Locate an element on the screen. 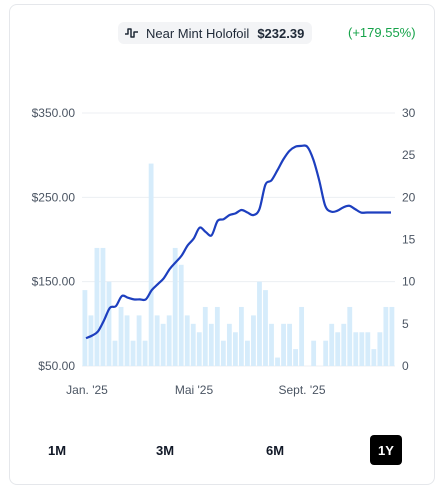 Image resolution: width=443 pixels, height=493 pixels. legend-price: $232.39 is located at coordinates (281, 33).